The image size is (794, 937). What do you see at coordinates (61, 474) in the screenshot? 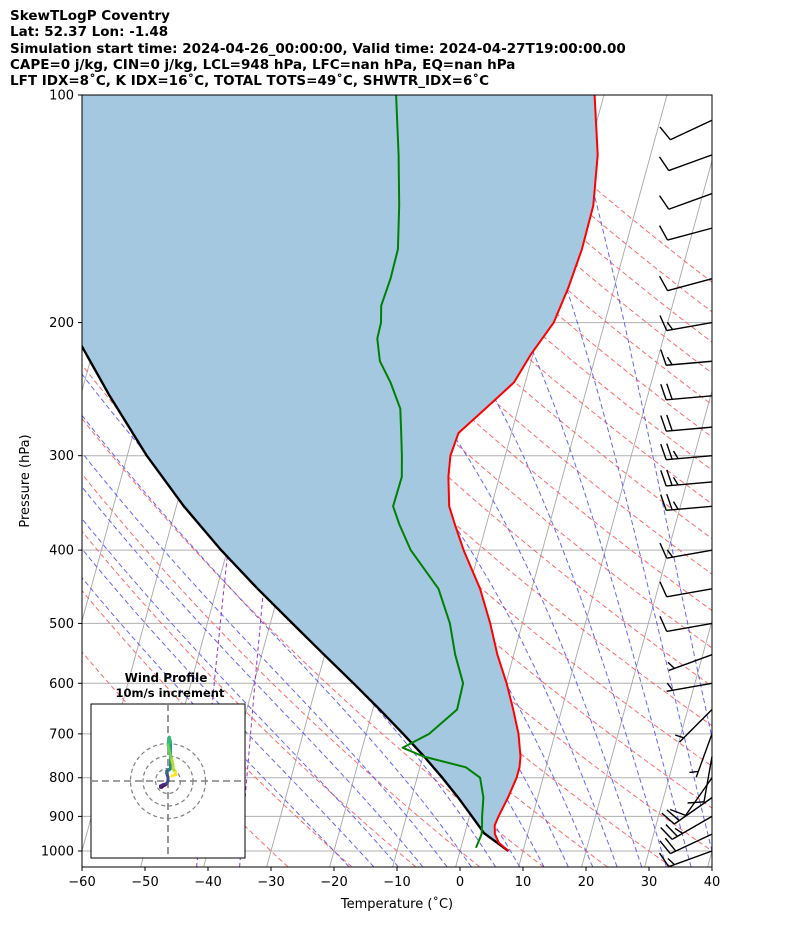
I see `y-axis-ticks: 100 200 300 400 500 600 700 800 900 1000` at bounding box center [61, 474].